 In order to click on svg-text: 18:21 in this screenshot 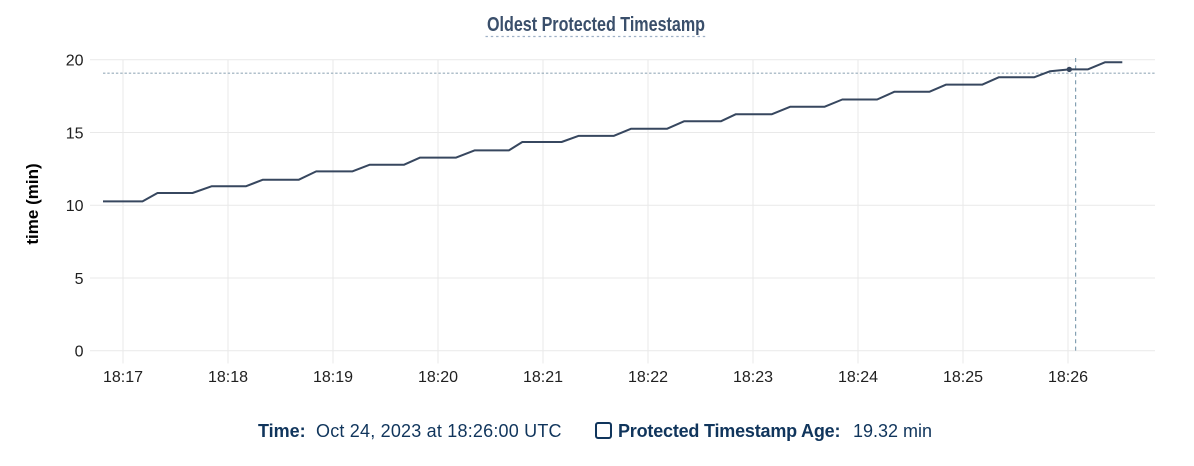, I will do `click(543, 377)`.